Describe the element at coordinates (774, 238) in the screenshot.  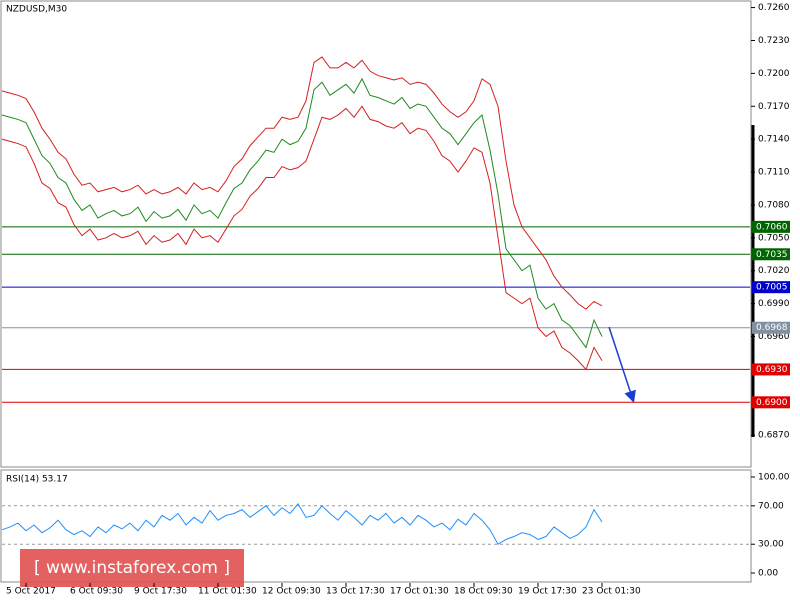
I see `y-tick-label: 0.7050` at that location.